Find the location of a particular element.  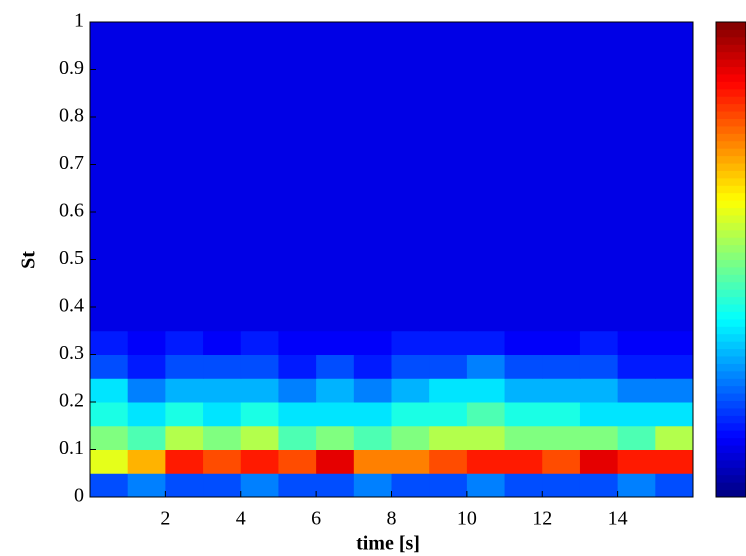

colorbar-frame is located at coordinates (730, 259).